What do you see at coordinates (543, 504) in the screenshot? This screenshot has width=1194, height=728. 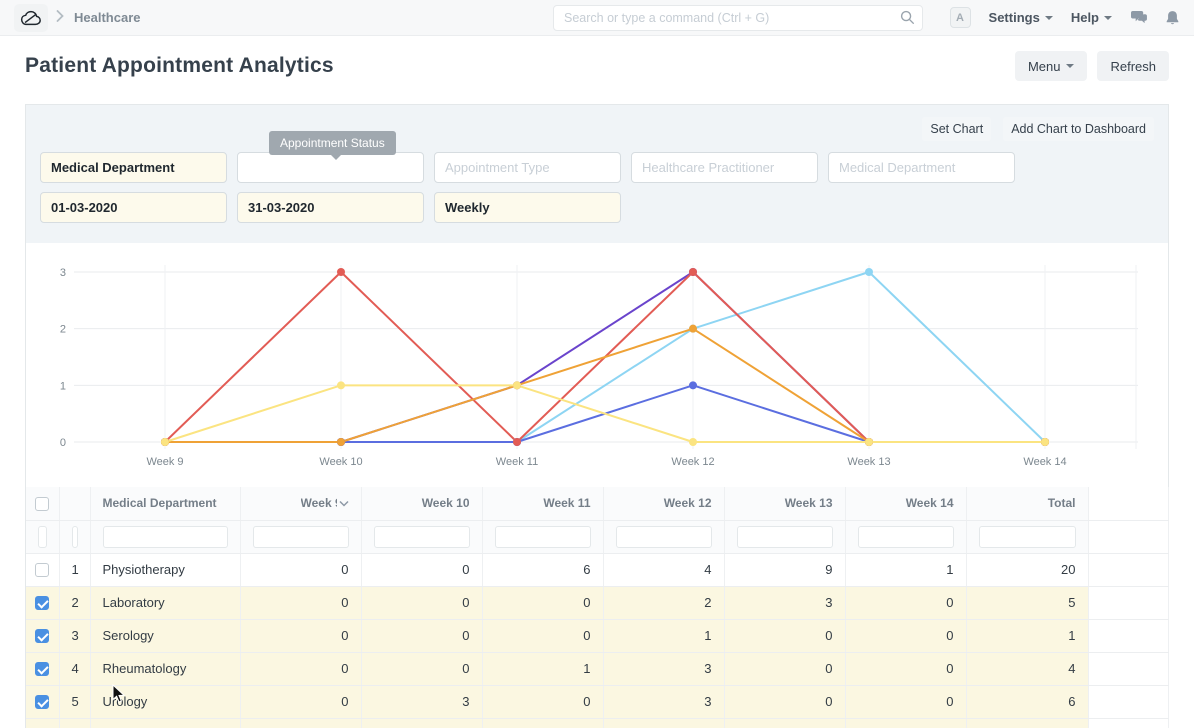 I see `column-header-week-11: Week 11` at bounding box center [543, 504].